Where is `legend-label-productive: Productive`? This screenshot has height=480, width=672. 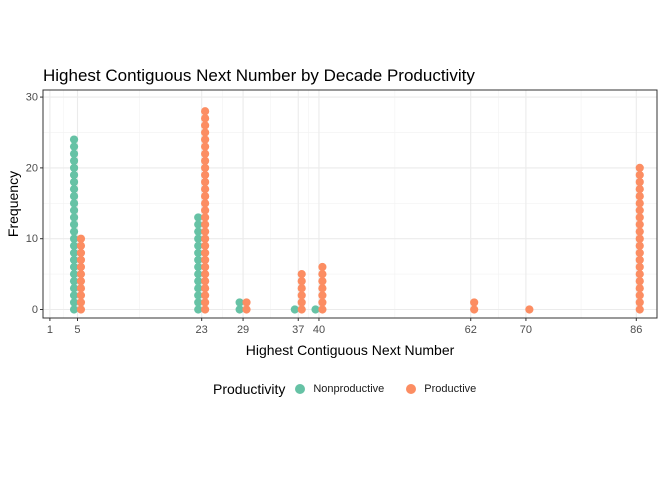 legend-label-productive: Productive is located at coordinates (450, 389).